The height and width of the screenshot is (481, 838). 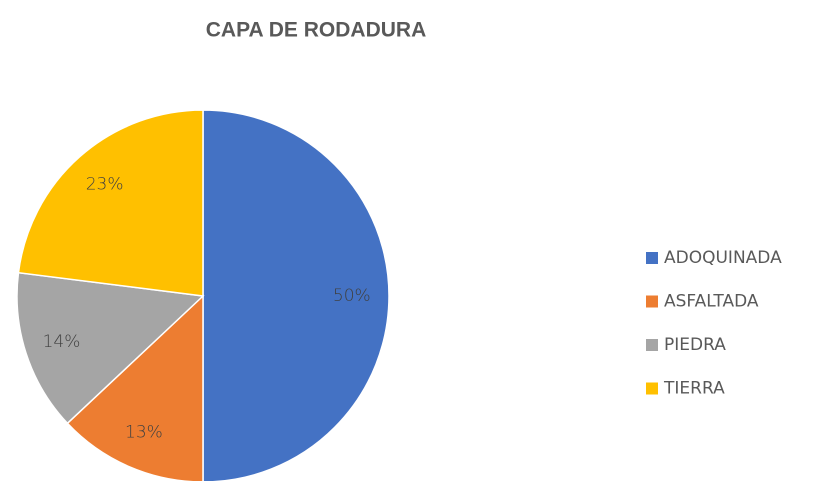 What do you see at coordinates (694, 389) in the screenshot?
I see `legend-label: TIERRA` at bounding box center [694, 389].